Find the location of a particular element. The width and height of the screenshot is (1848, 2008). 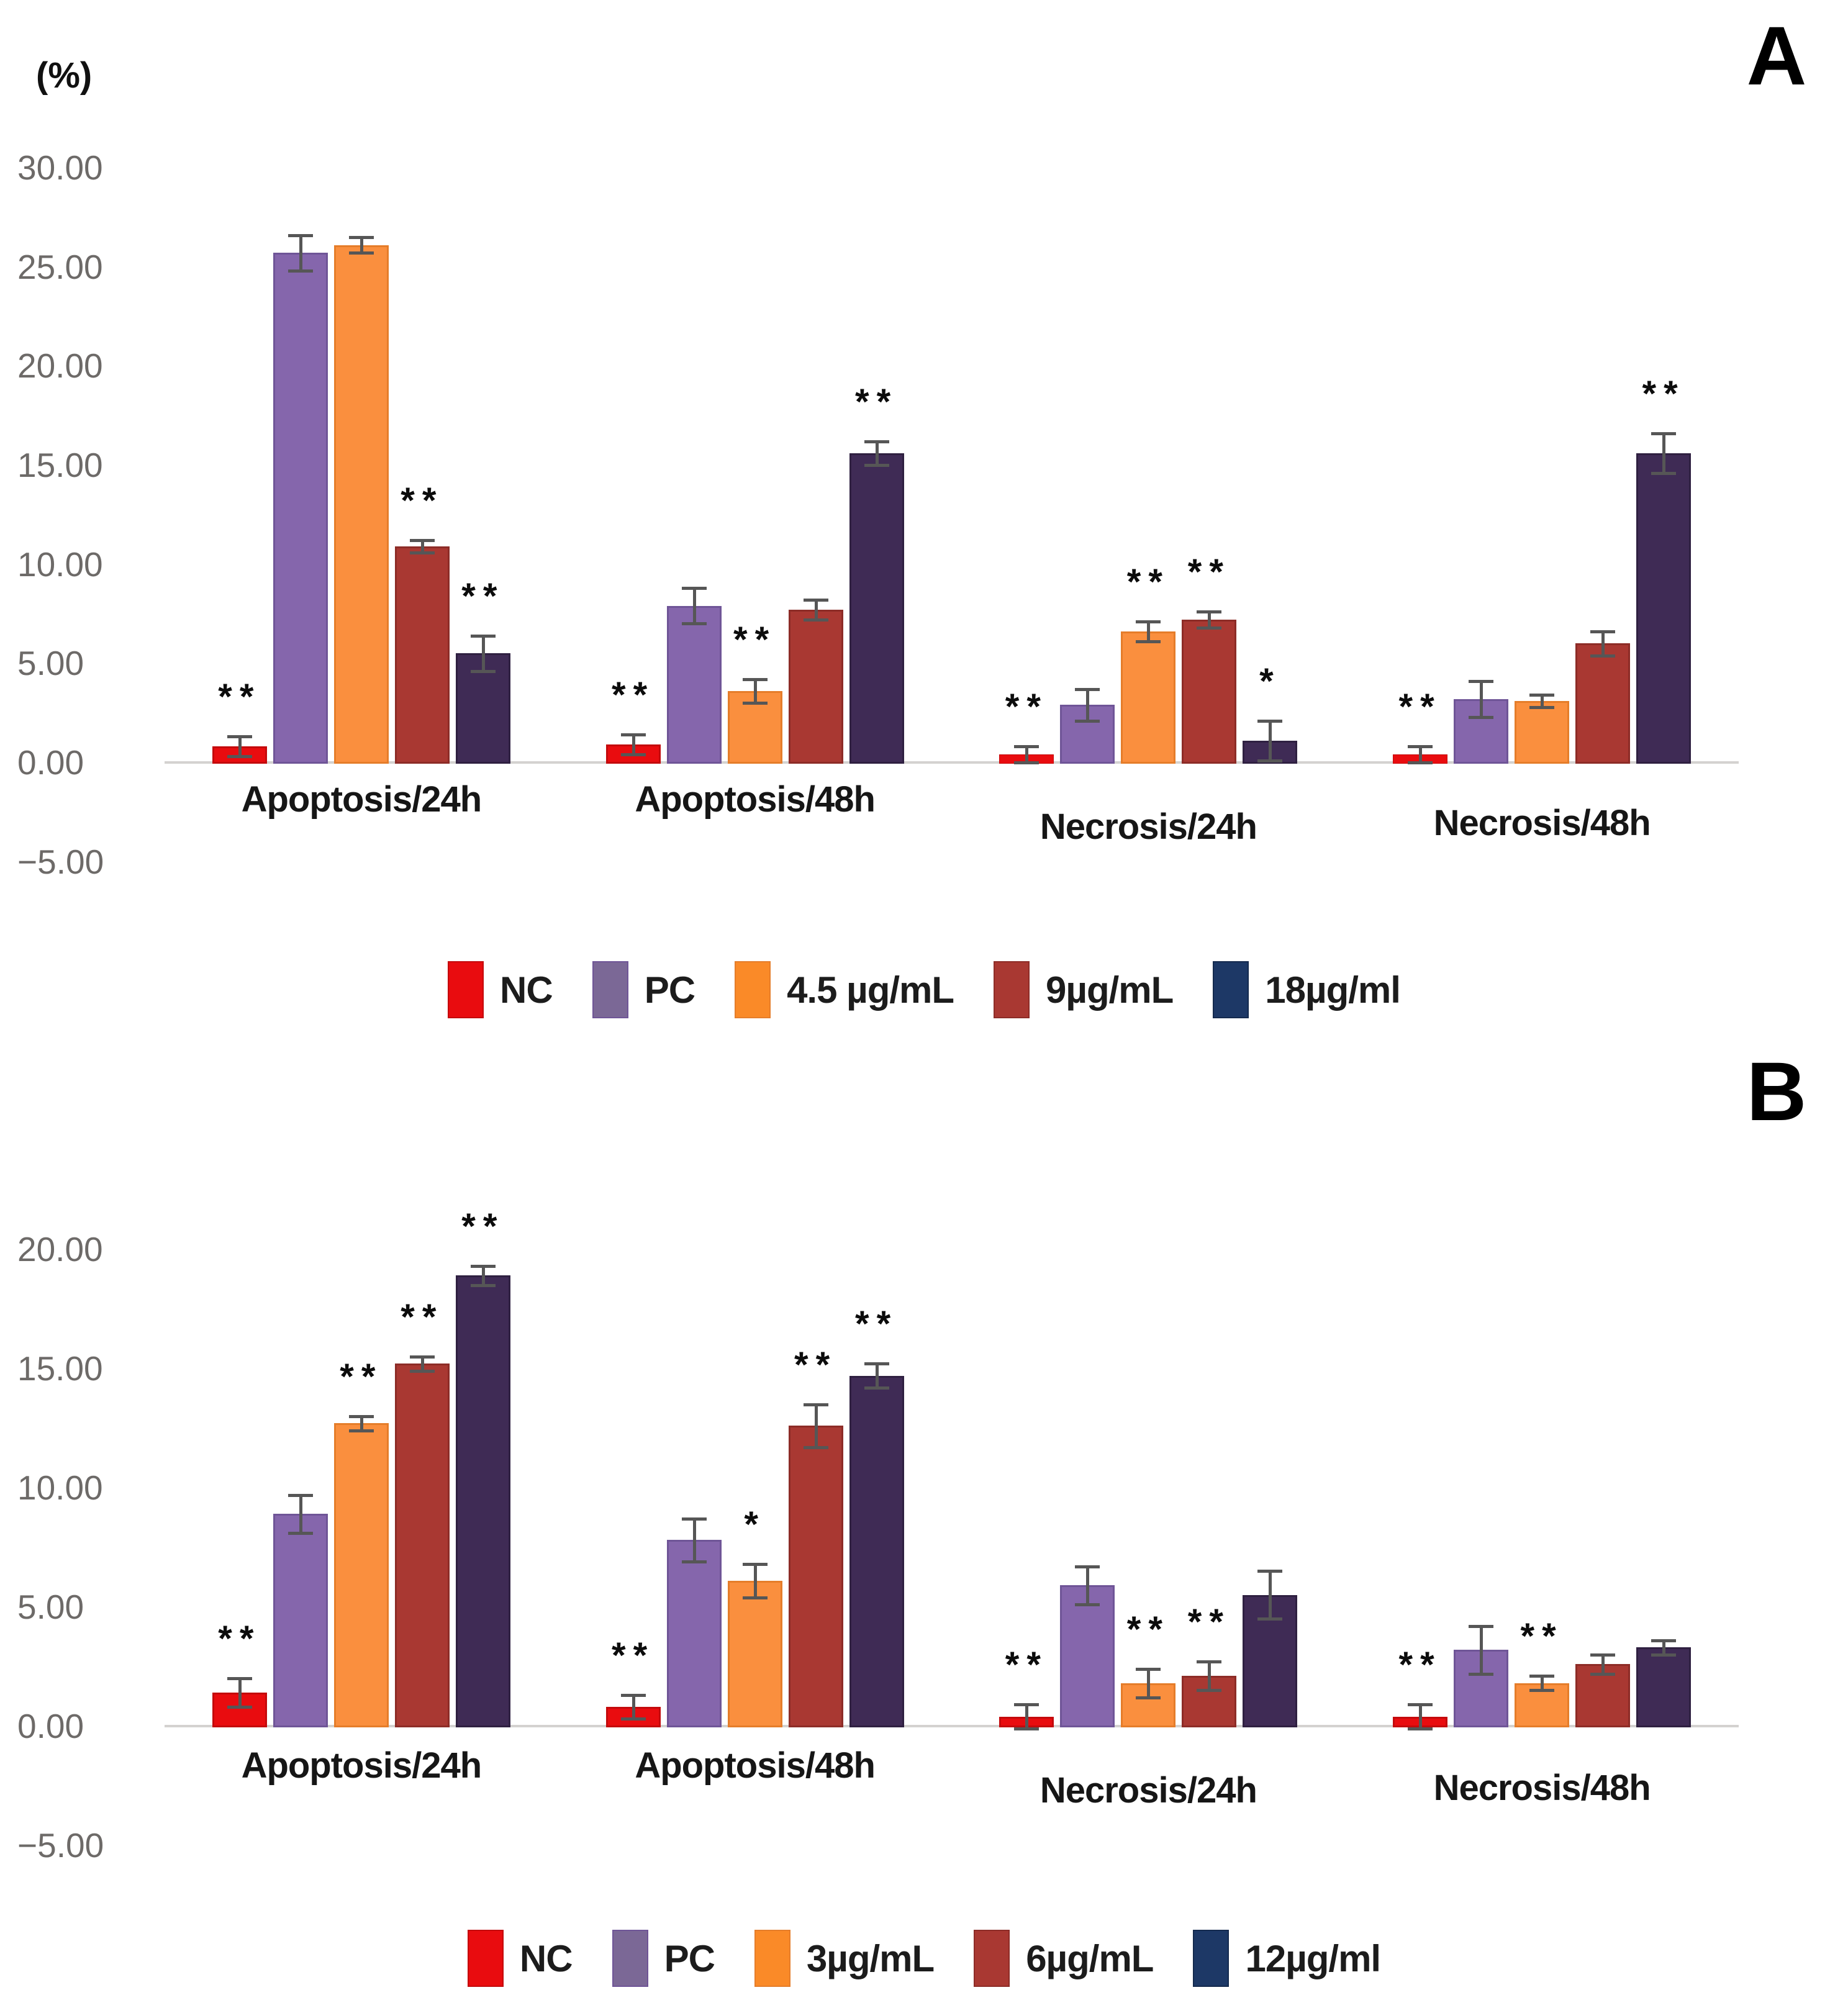

y-axis-unit-label: (%) is located at coordinates (64, 75).